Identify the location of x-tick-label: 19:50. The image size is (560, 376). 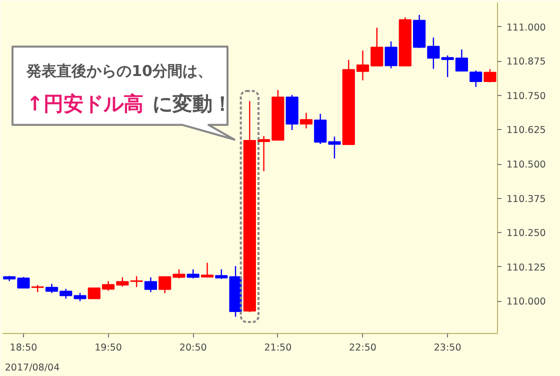
(108, 348).